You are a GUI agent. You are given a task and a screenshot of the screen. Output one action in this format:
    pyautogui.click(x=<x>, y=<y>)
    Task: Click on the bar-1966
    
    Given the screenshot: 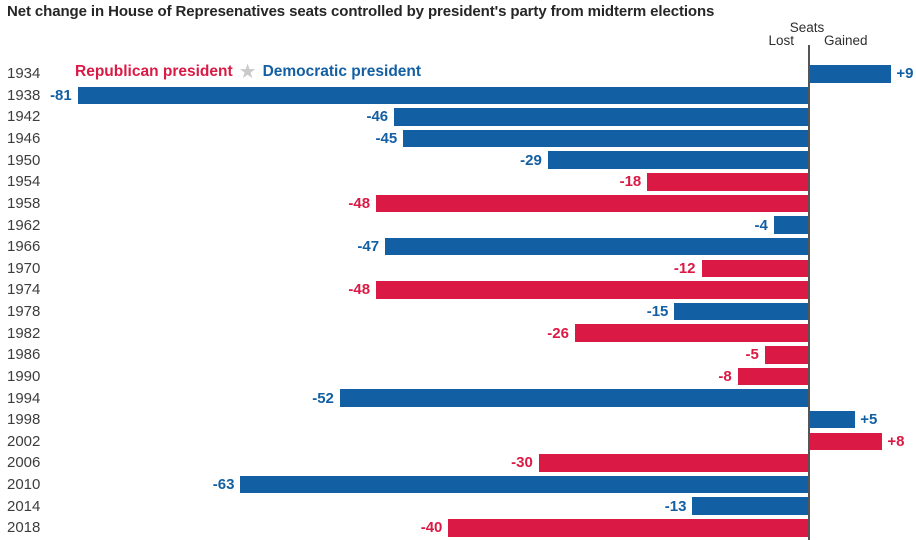 What is the action you would take?
    pyautogui.click(x=597, y=246)
    